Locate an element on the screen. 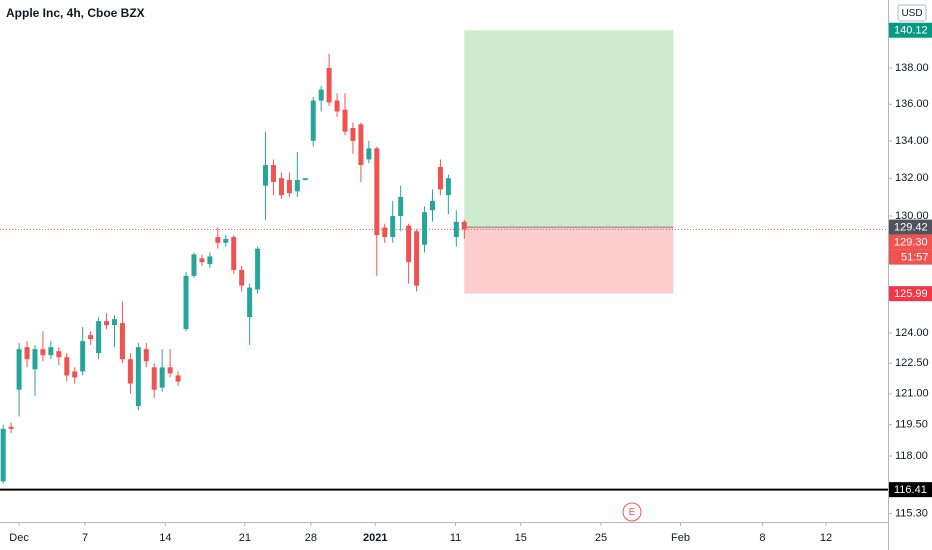  entry-label-box is located at coordinates (910, 227).